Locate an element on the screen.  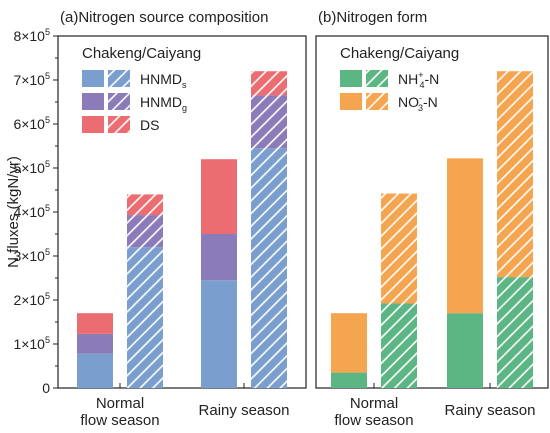
y-tick-label: 3×10⁵ is located at coordinates (31, 255).